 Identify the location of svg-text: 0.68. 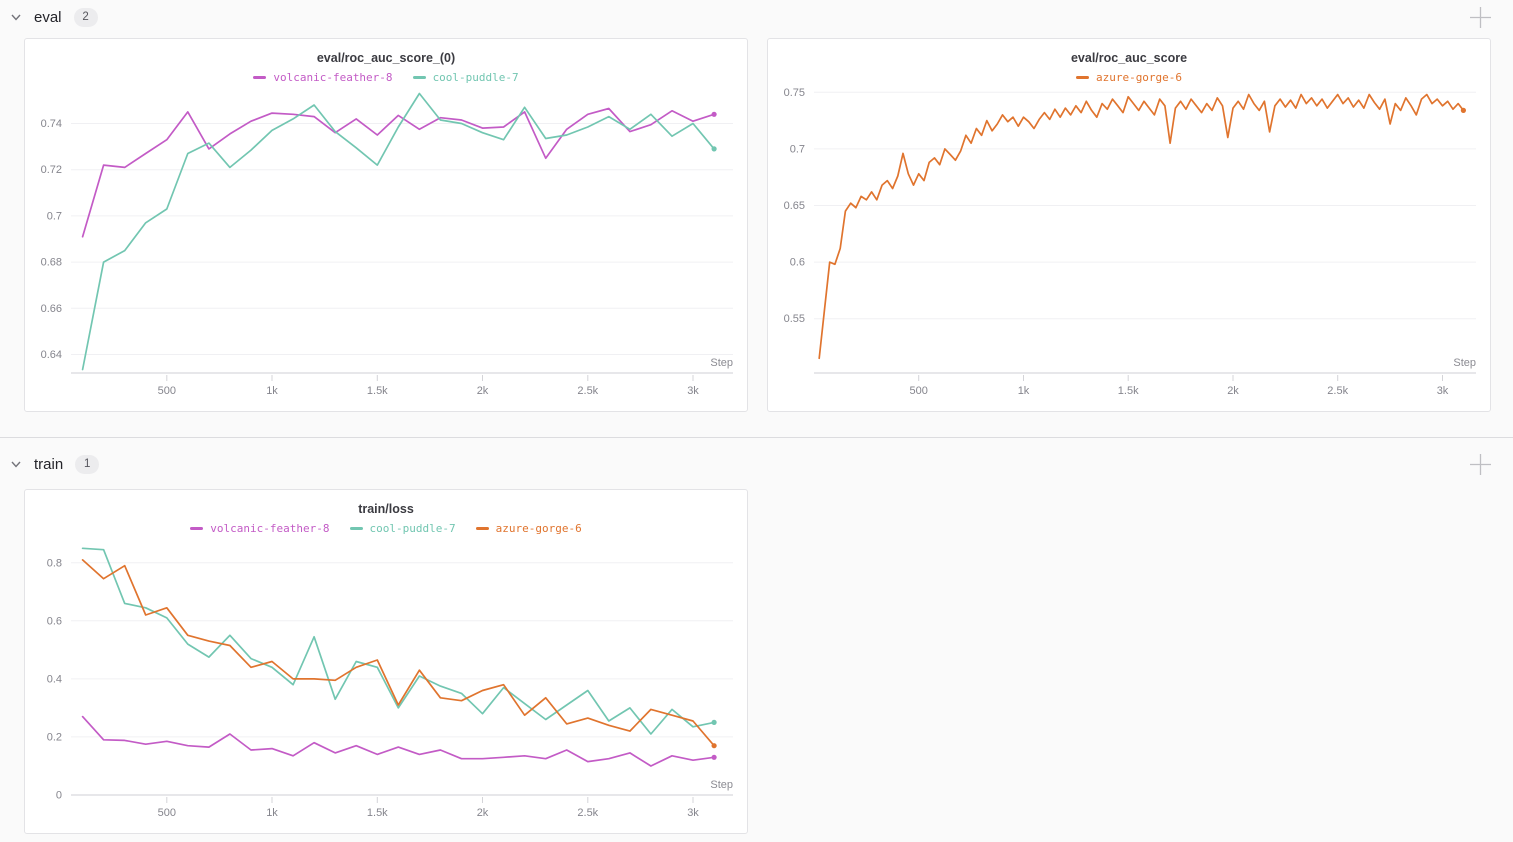
(51, 263).